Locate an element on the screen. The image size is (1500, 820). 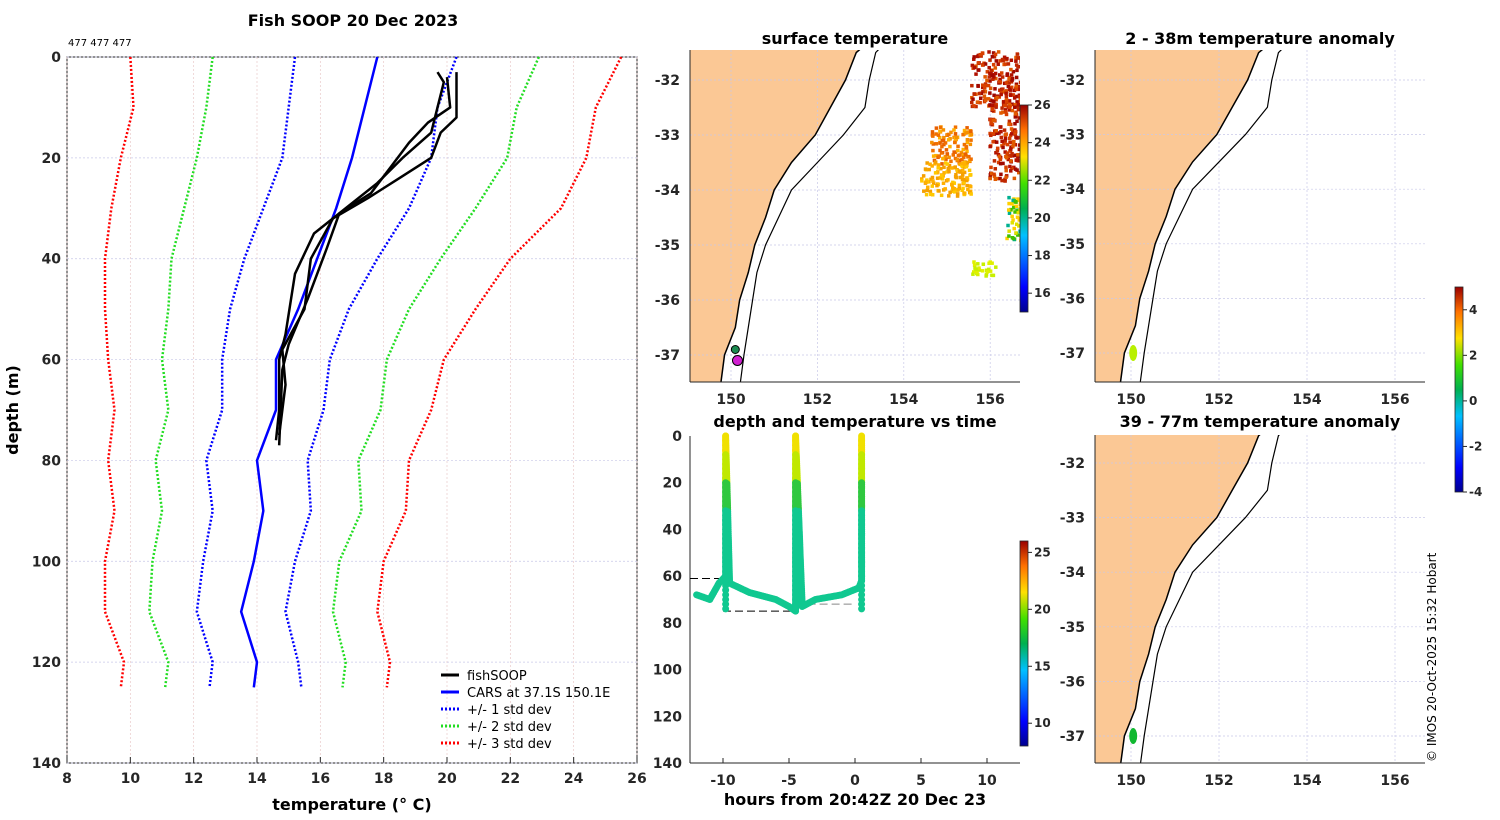
colorbar-tick-label: 25 is located at coordinates (1042, 552).